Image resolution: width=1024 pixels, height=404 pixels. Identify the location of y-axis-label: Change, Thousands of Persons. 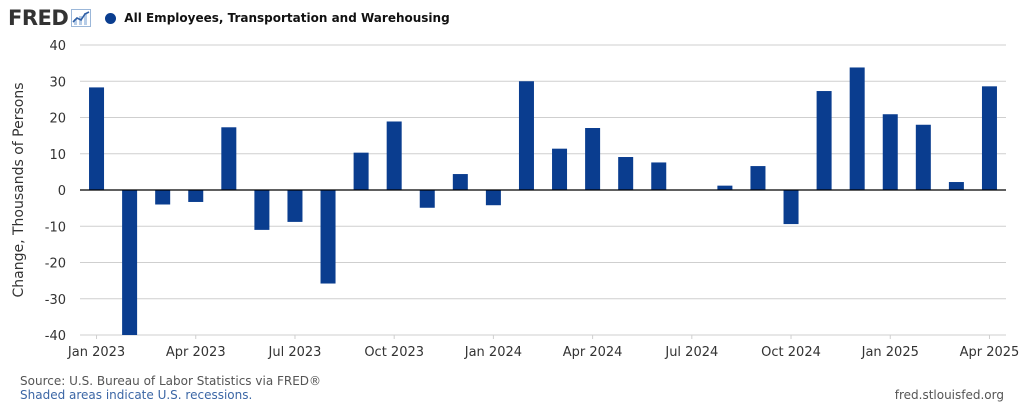
(19, 189).